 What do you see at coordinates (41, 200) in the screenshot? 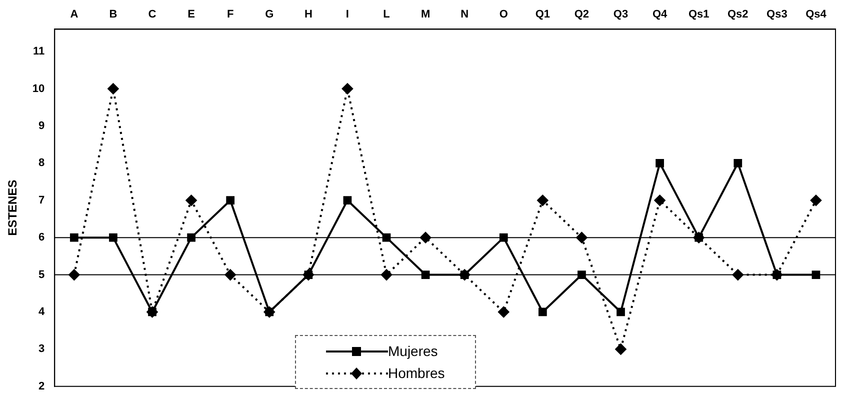
I see `y-tick-label: 7` at bounding box center [41, 200].